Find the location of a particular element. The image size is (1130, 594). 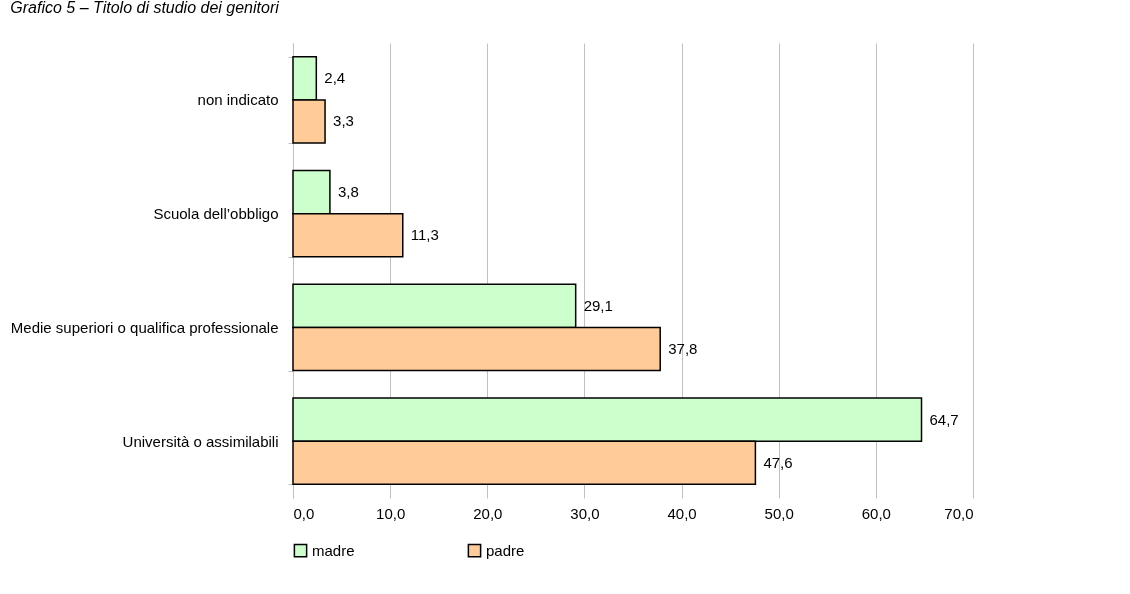

y-tick-label: non indicato is located at coordinates (238, 100).